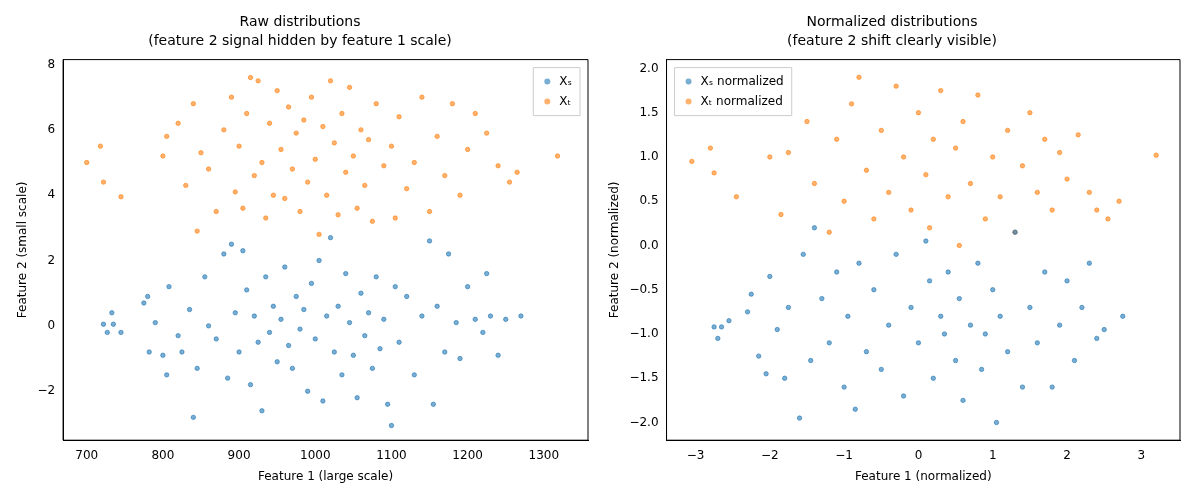 The height and width of the screenshot is (500, 1200). I want to click on y-tick-label: 8, so click(51, 63).